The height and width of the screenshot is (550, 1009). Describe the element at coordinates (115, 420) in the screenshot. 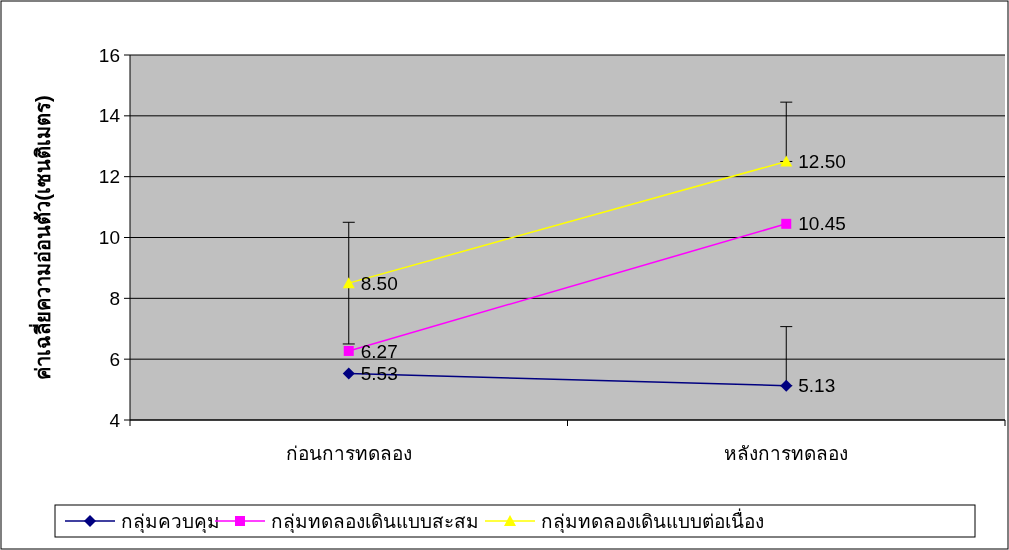

I see `y-tick-label: 4` at that location.